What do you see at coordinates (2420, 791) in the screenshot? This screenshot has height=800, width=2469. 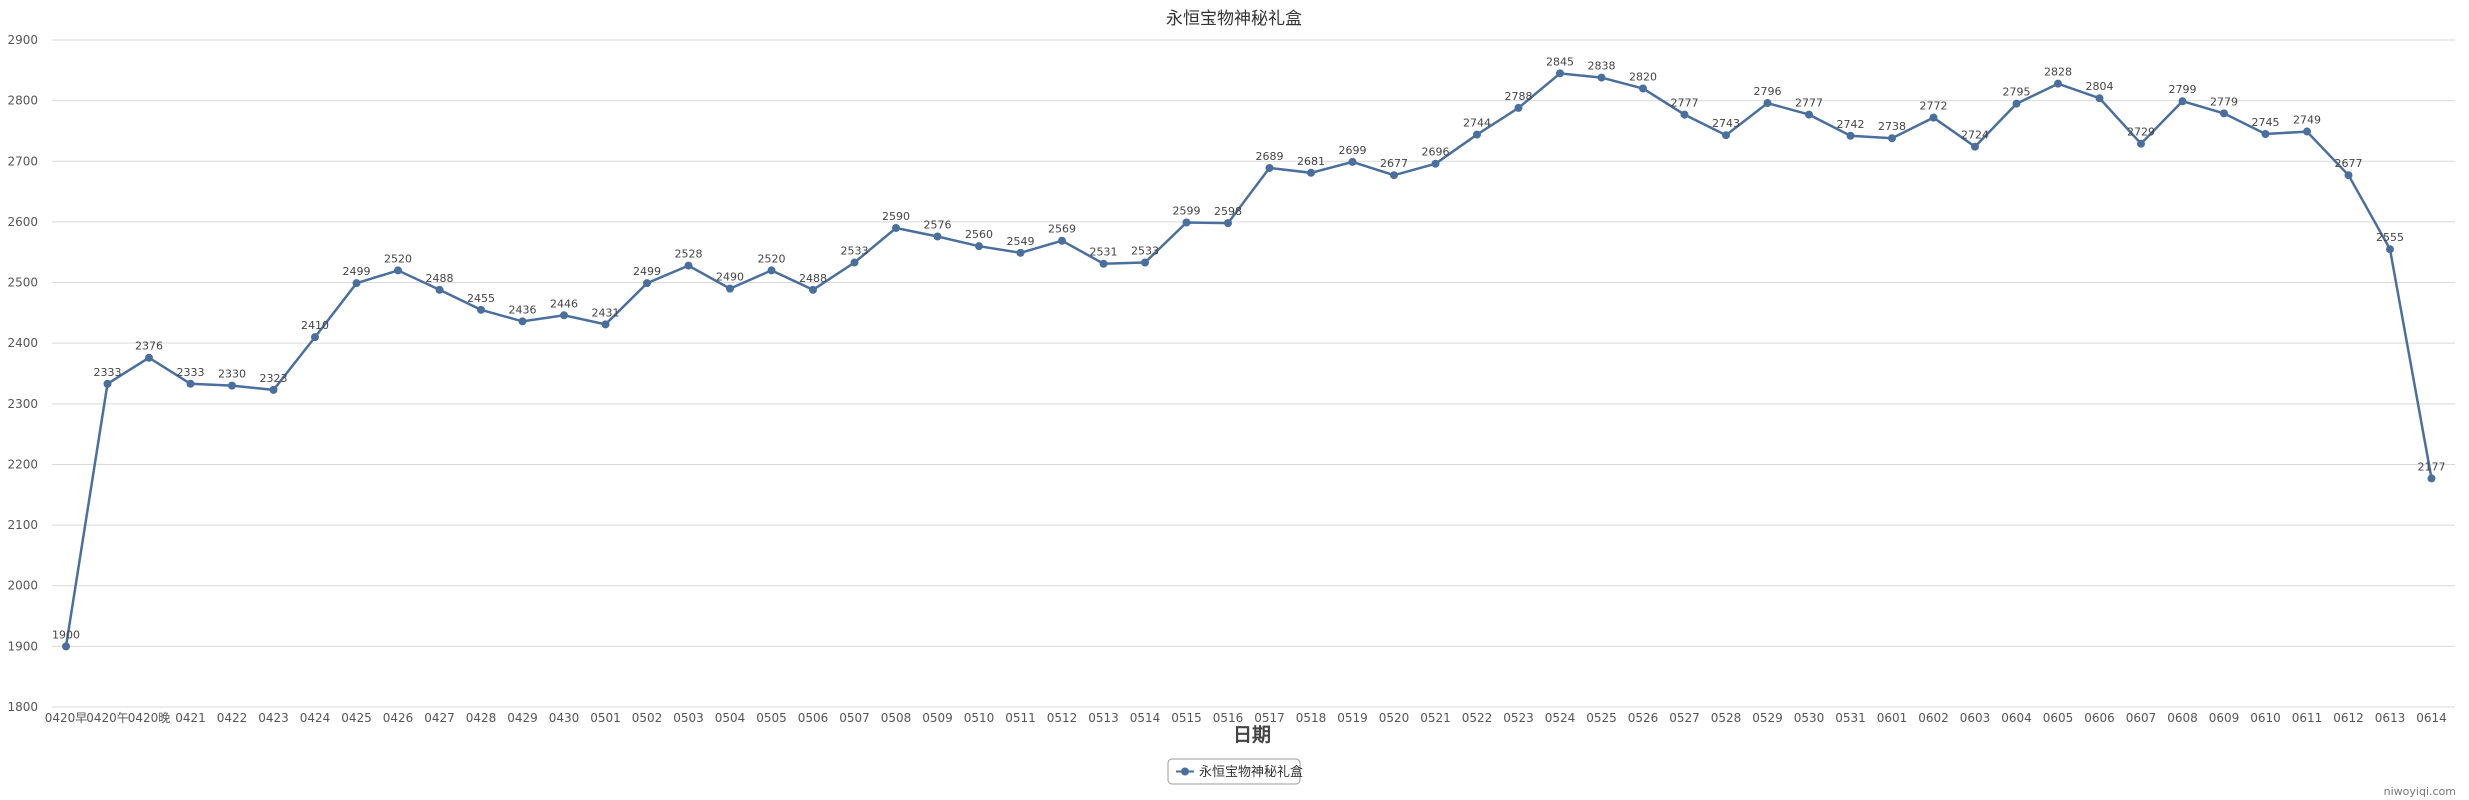 I see `credit-text: niwoyiqi.com` at bounding box center [2420, 791].